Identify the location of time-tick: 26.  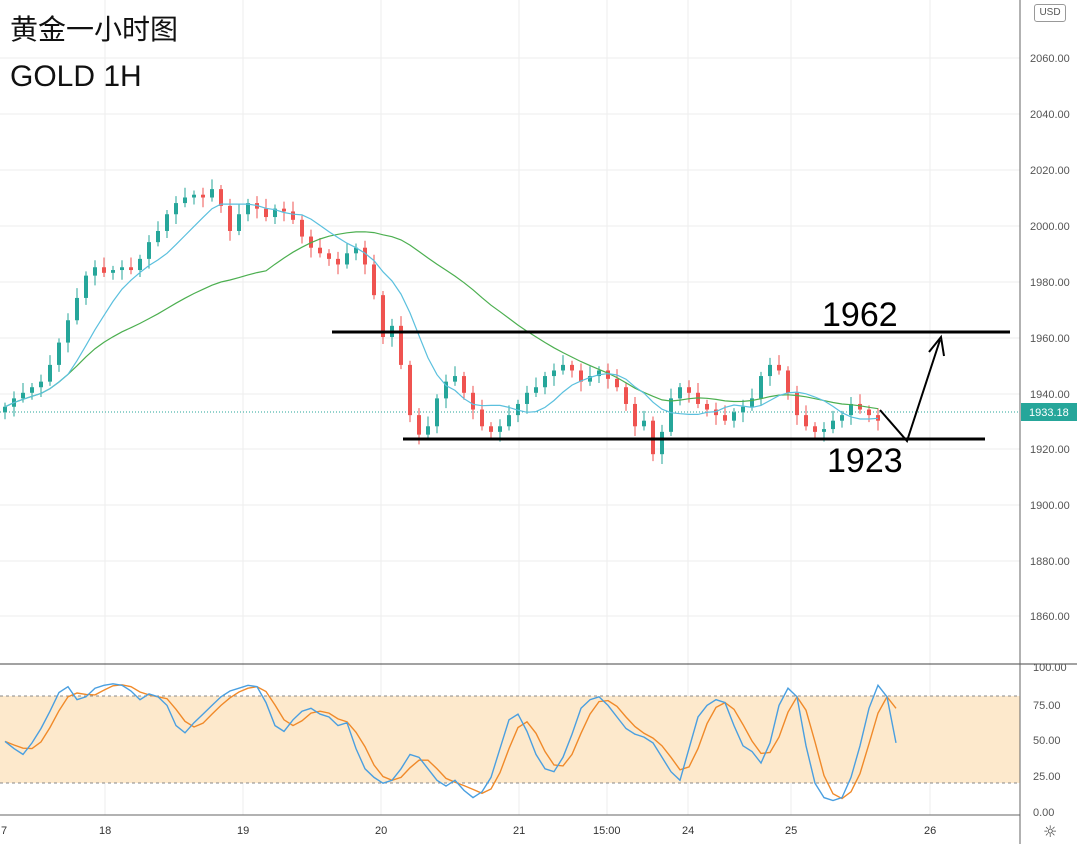
(930, 831).